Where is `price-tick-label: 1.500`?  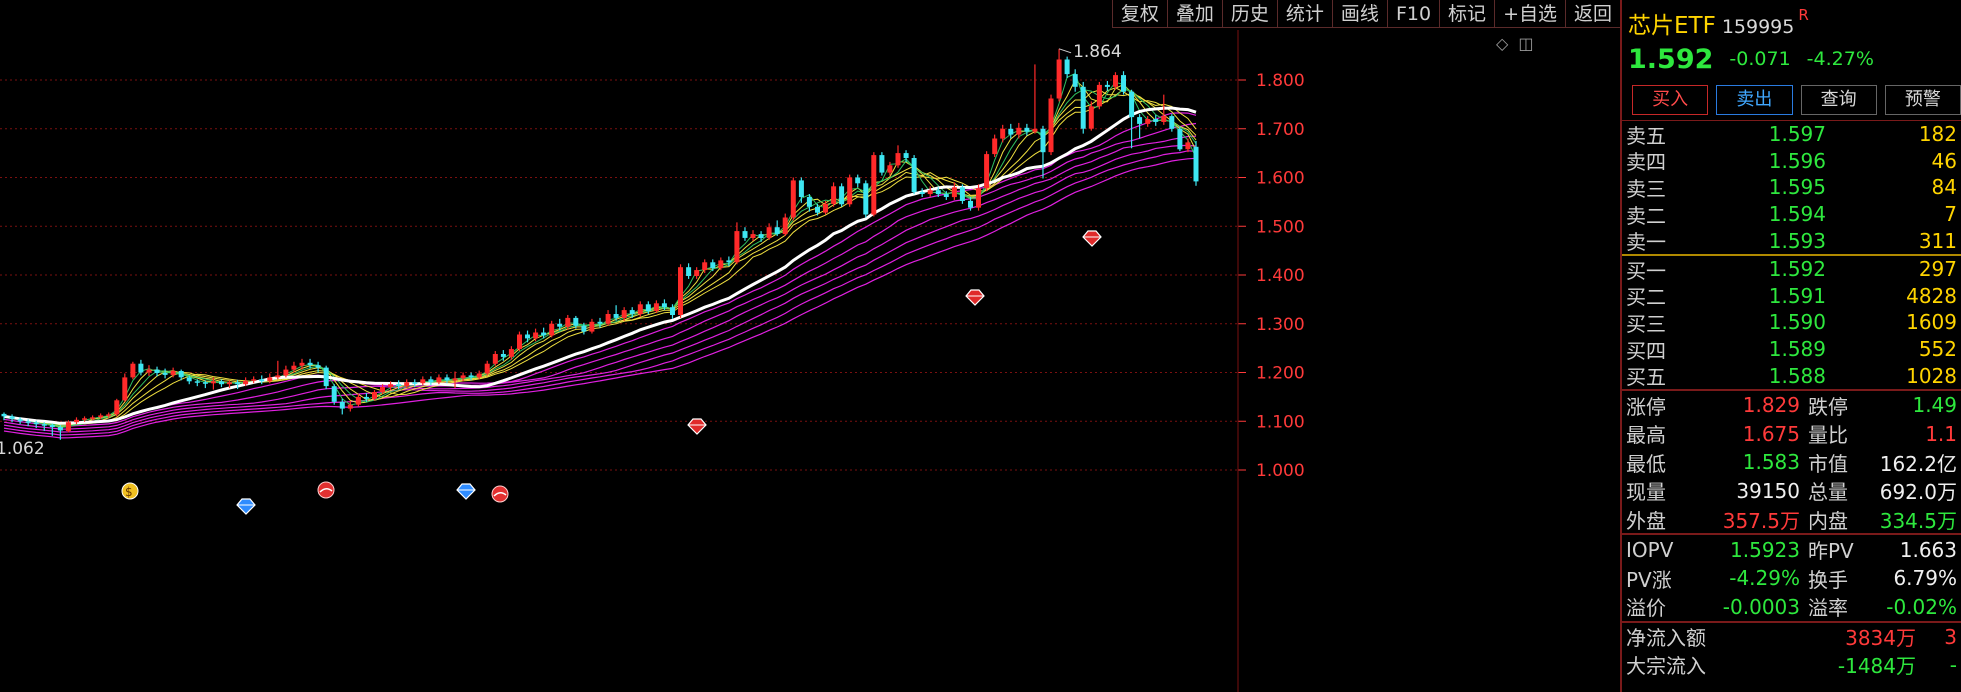 price-tick-label: 1.500 is located at coordinates (1280, 227).